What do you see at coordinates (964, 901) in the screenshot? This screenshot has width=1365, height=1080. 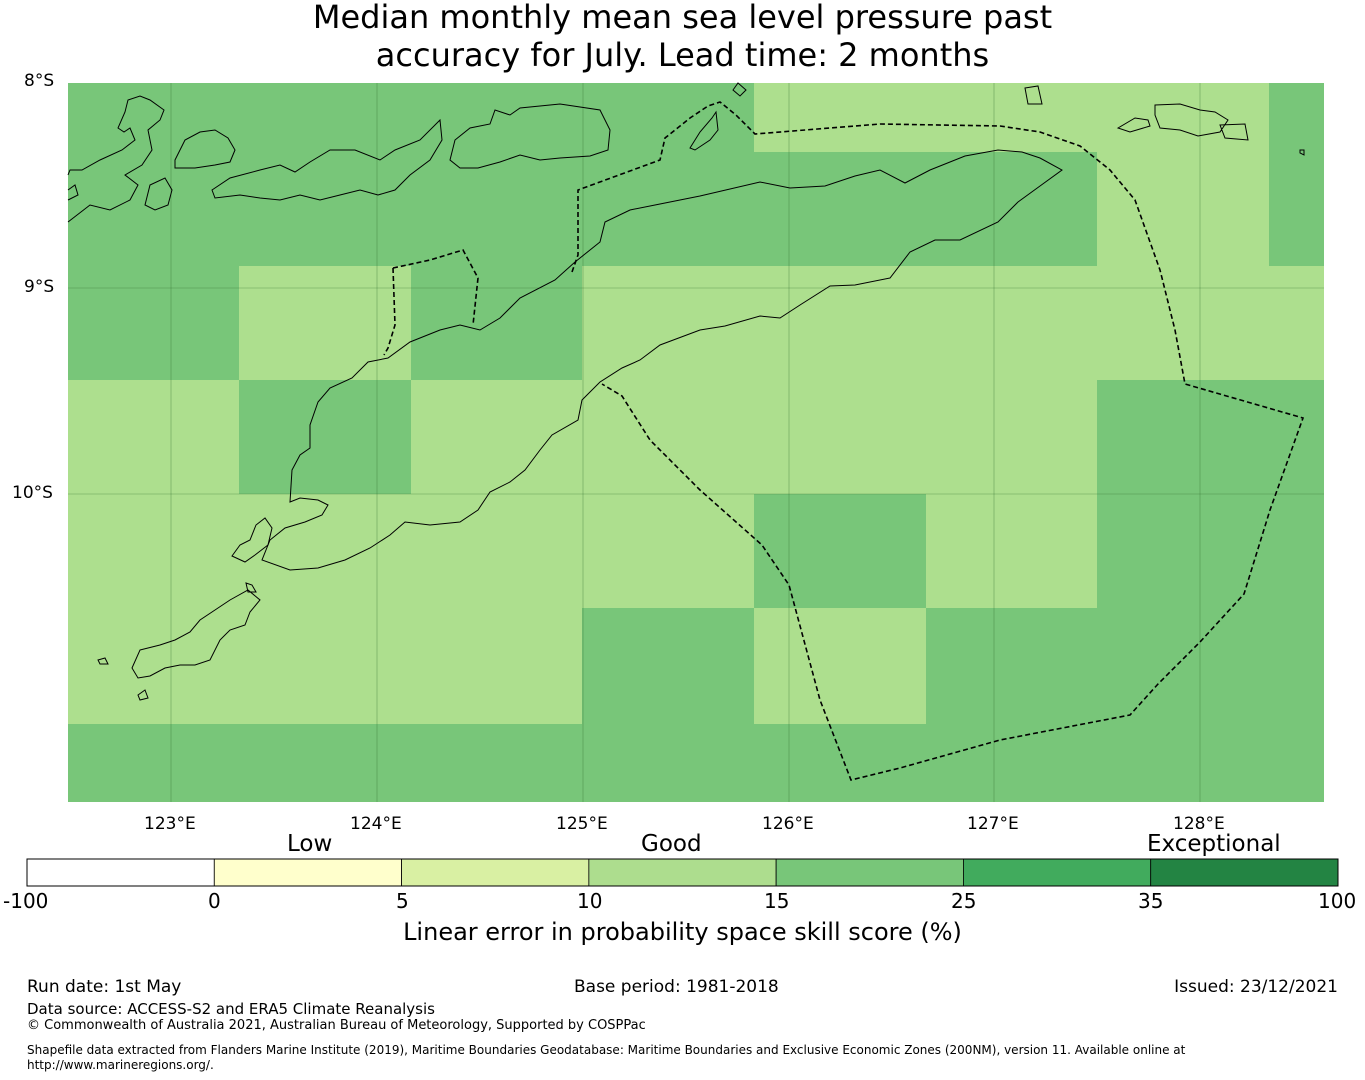 I see `tick-25: 25` at bounding box center [964, 901].